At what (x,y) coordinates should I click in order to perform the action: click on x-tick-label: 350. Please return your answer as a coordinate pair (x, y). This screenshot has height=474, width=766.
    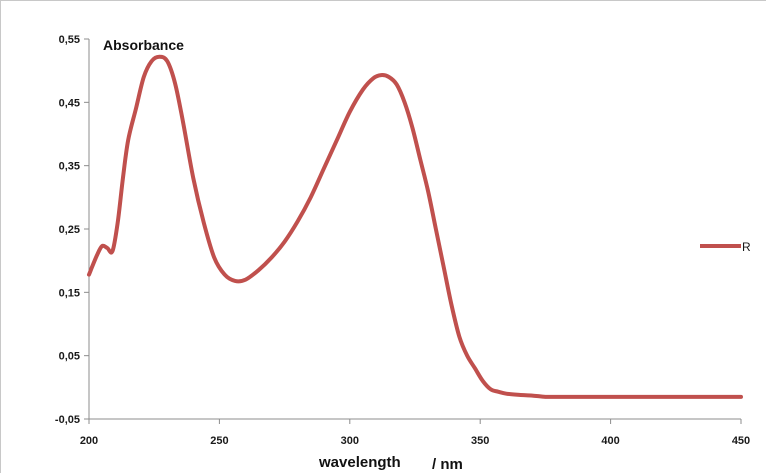
    Looking at the image, I should click on (480, 441).